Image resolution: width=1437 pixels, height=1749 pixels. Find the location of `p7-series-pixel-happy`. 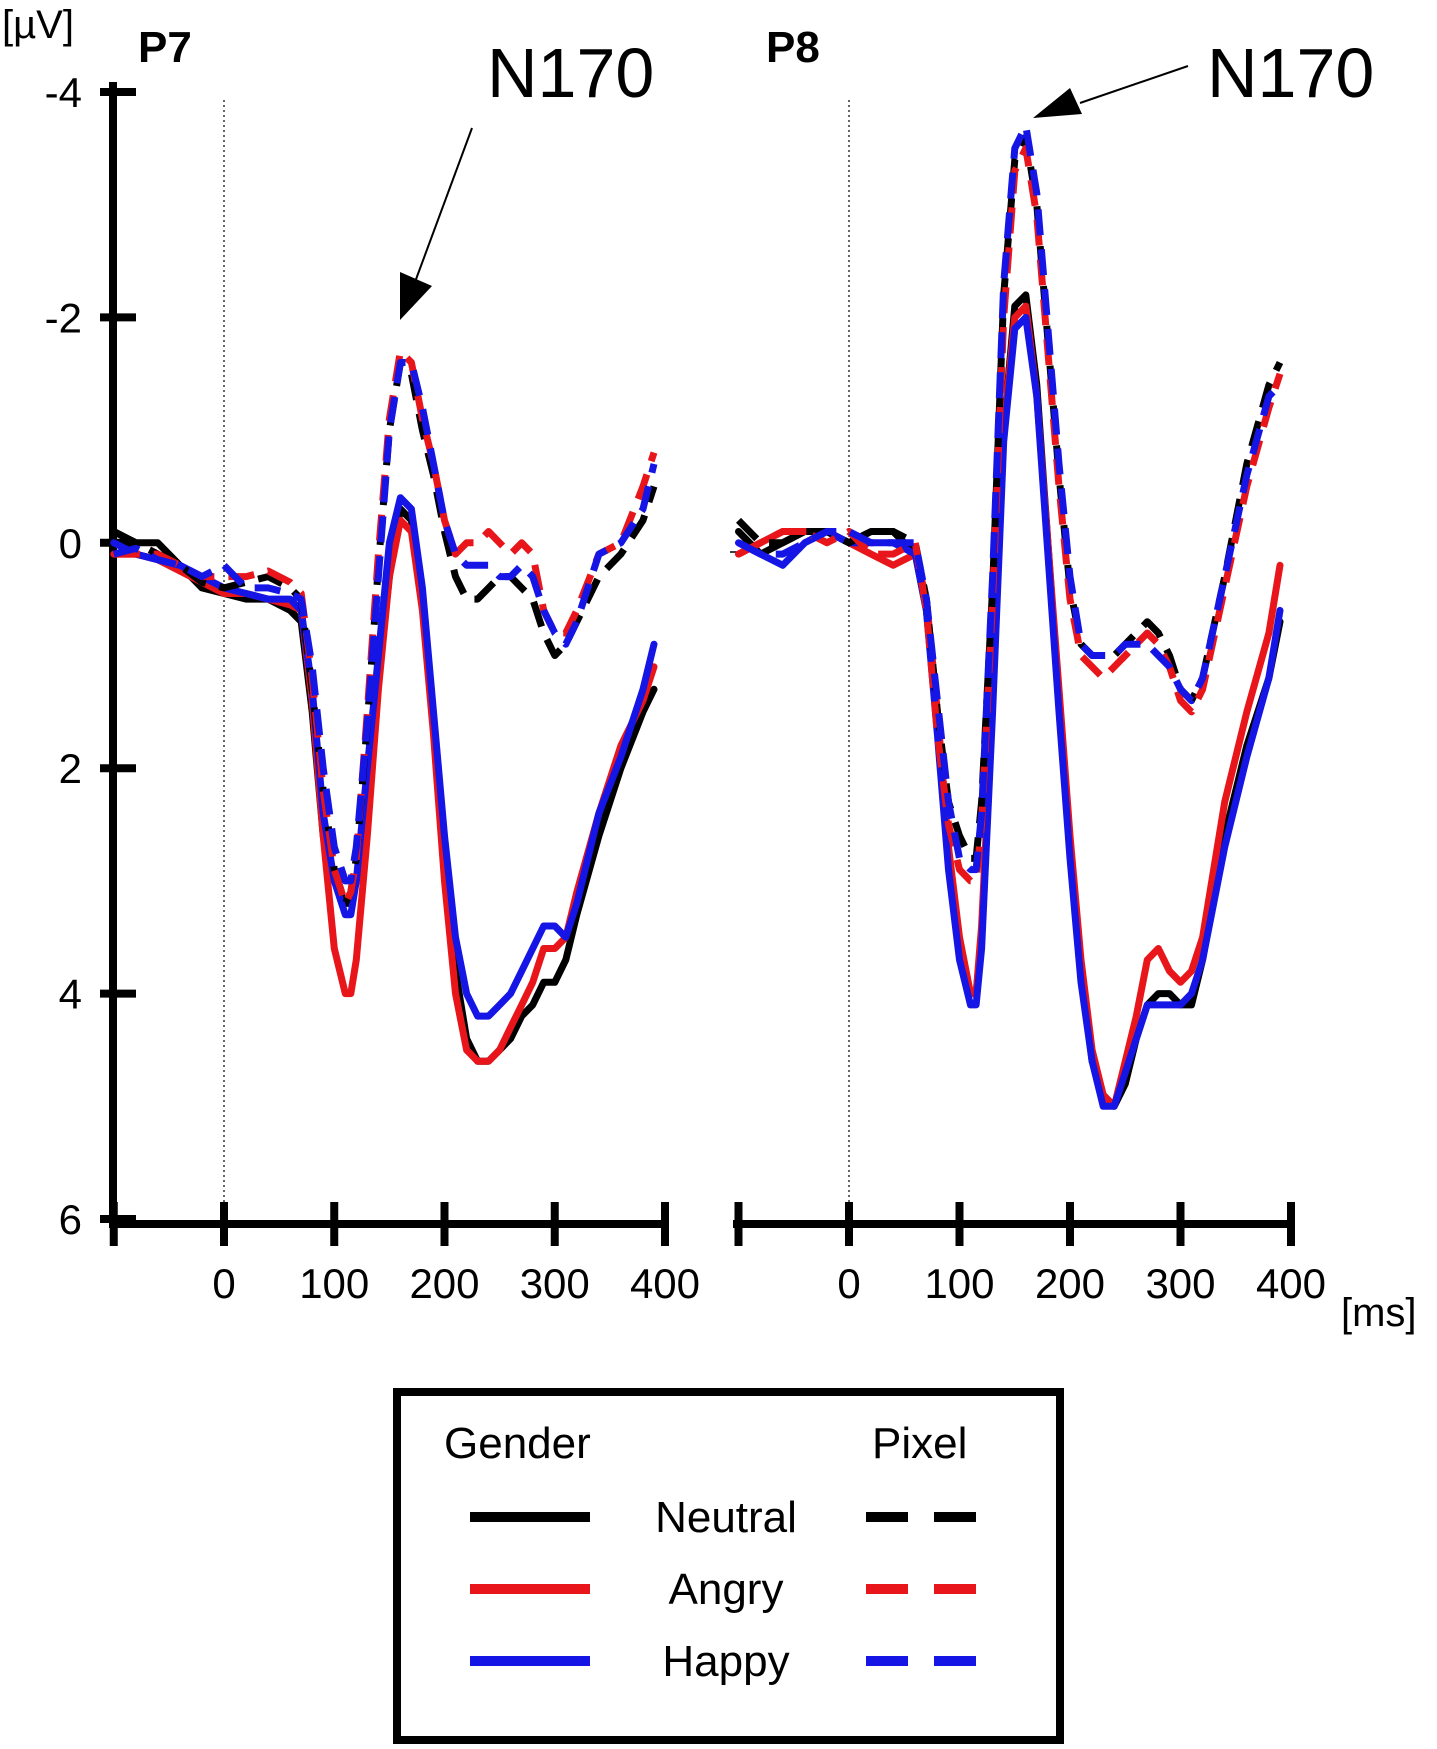

p7-series-pixel-happy is located at coordinates (385, 622).